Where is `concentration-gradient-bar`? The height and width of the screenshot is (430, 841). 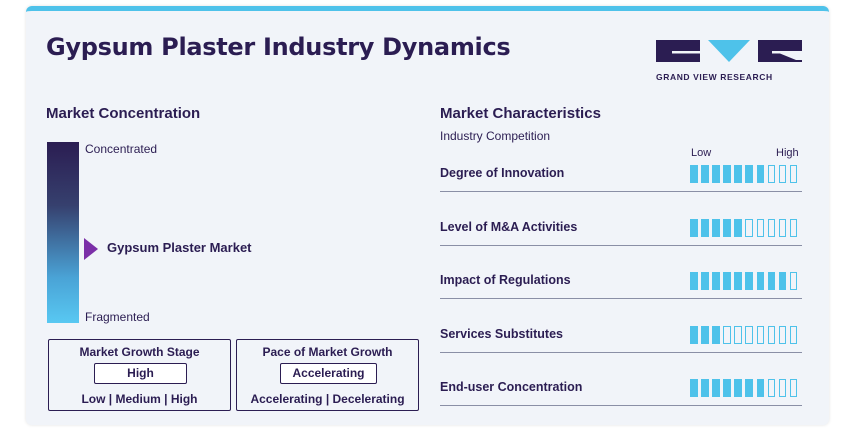
concentration-gradient-bar is located at coordinates (63, 232).